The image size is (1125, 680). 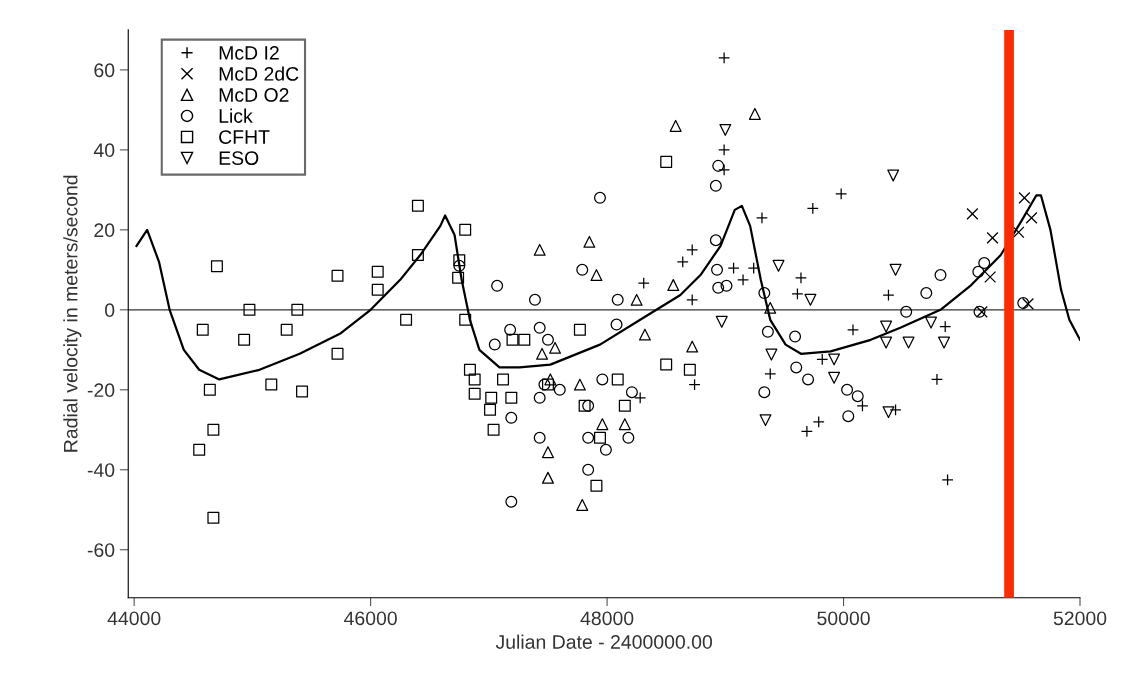 What do you see at coordinates (843, 618) in the screenshot?
I see `x-tick-label: 50000` at bounding box center [843, 618].